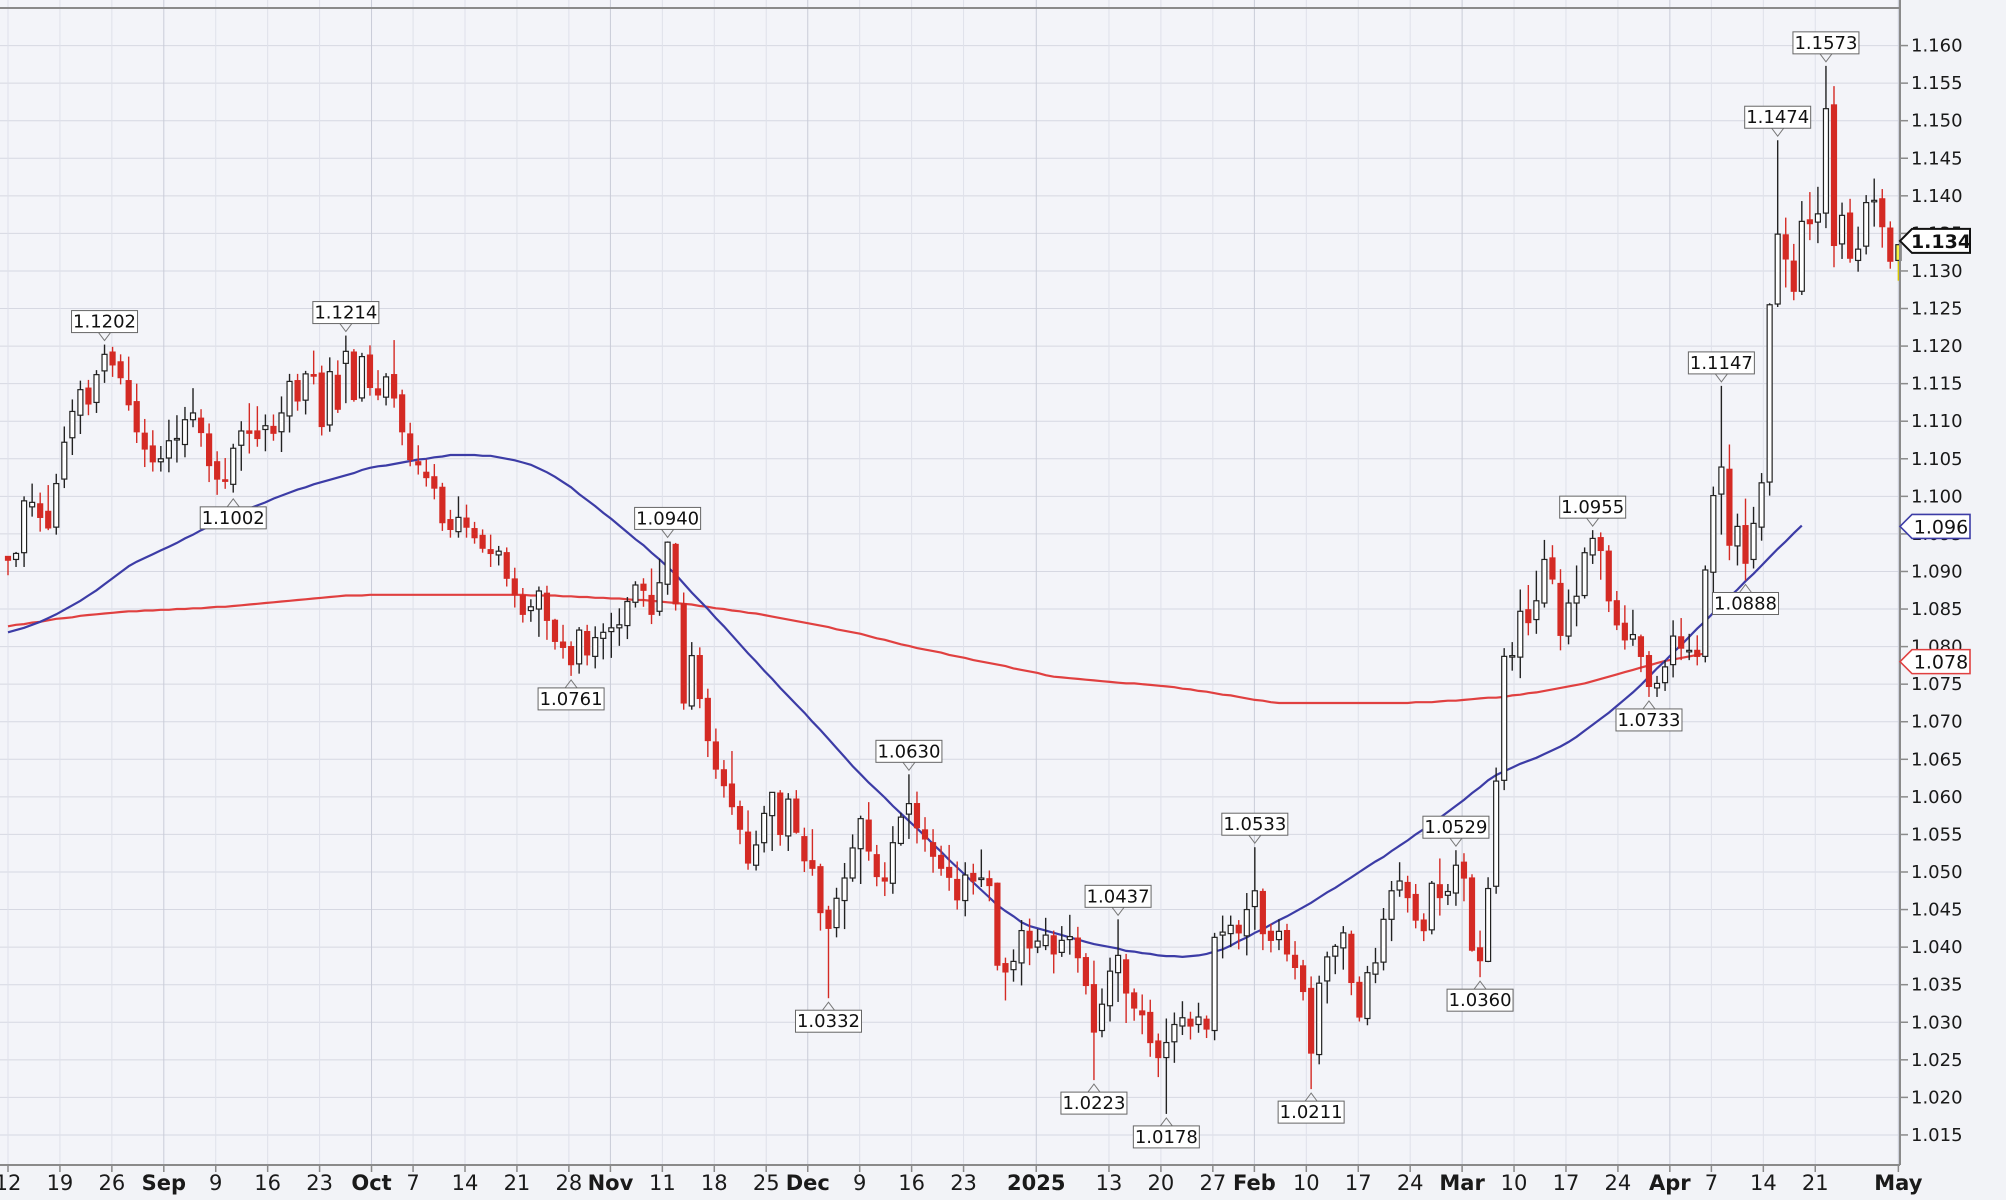  I want to click on annotation-label: 1.0360, so click(1480, 1000).